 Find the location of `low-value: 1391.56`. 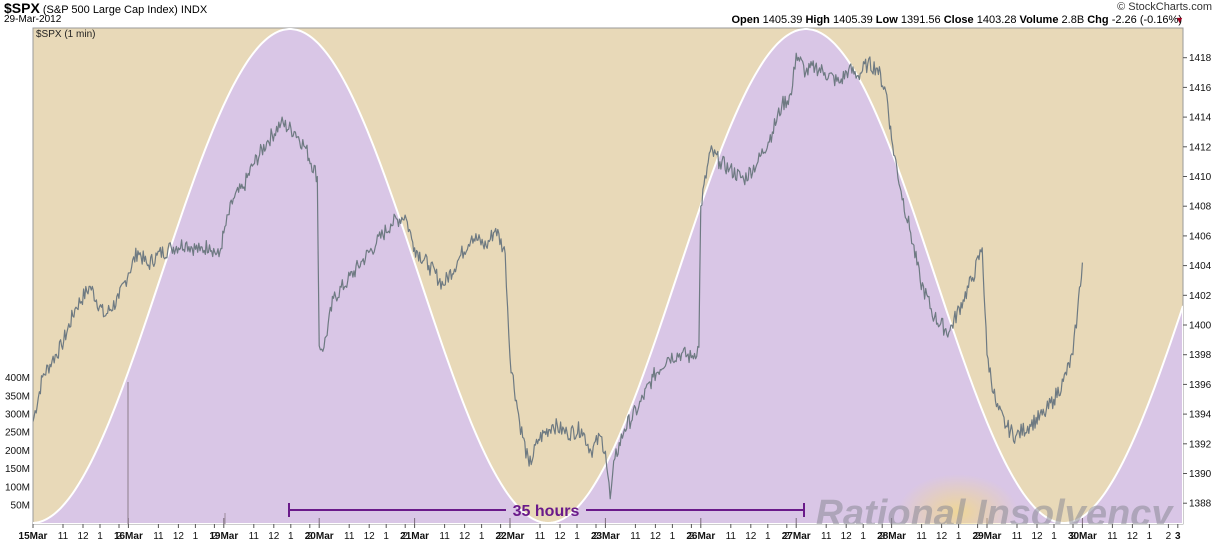

low-value: 1391.56 is located at coordinates (920, 20).